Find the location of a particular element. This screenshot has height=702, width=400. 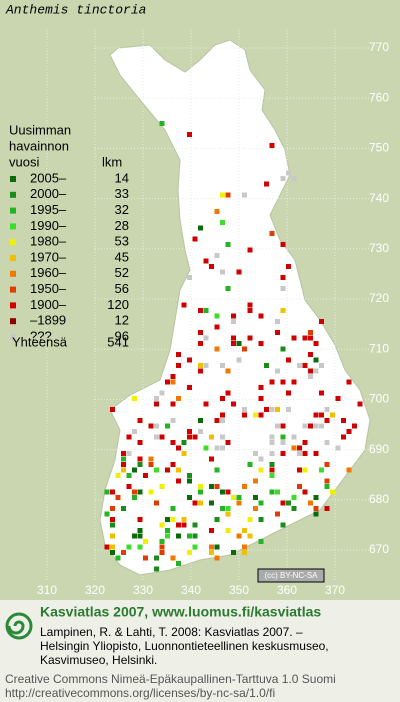

legend-heading: vuosi is located at coordinates (24, 161).